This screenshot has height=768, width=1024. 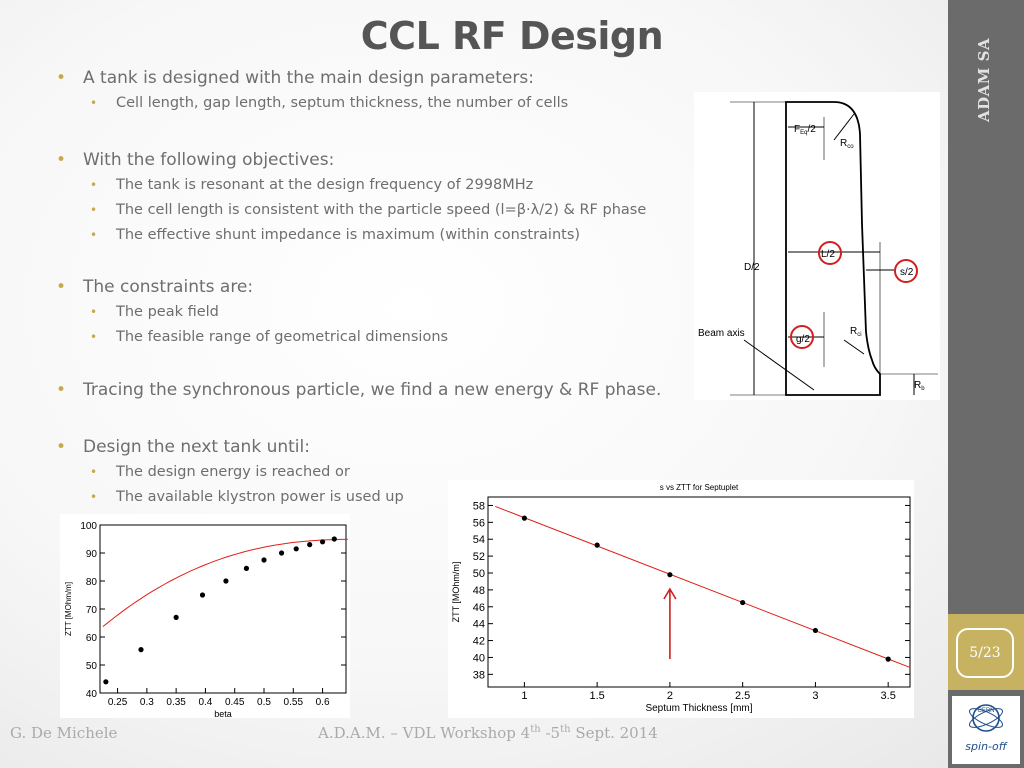 What do you see at coordinates (118, 702) in the screenshot?
I see `x-tick-label: 0.25` at bounding box center [118, 702].